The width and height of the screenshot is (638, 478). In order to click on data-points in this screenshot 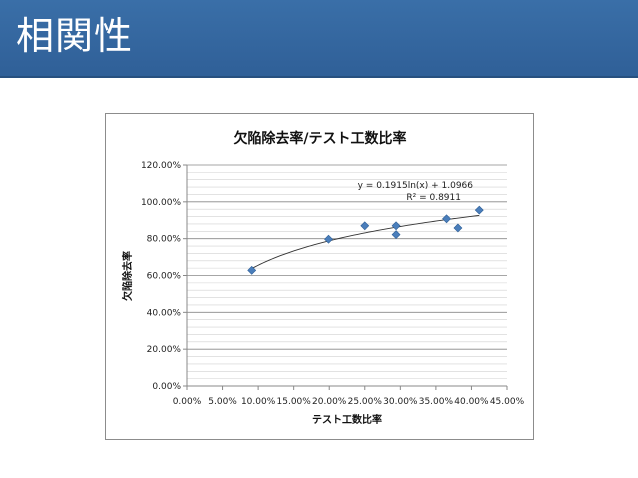, I will do `click(365, 240)`.